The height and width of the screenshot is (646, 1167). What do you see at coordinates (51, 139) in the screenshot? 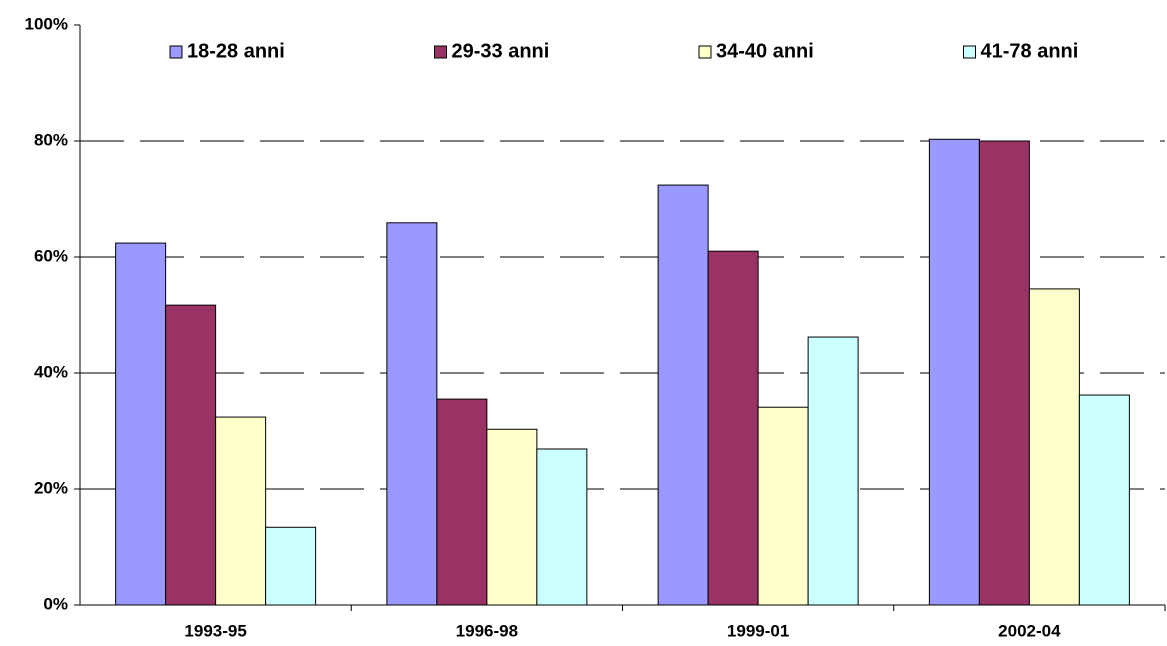
I see `y-tick-label: 80%` at bounding box center [51, 139].